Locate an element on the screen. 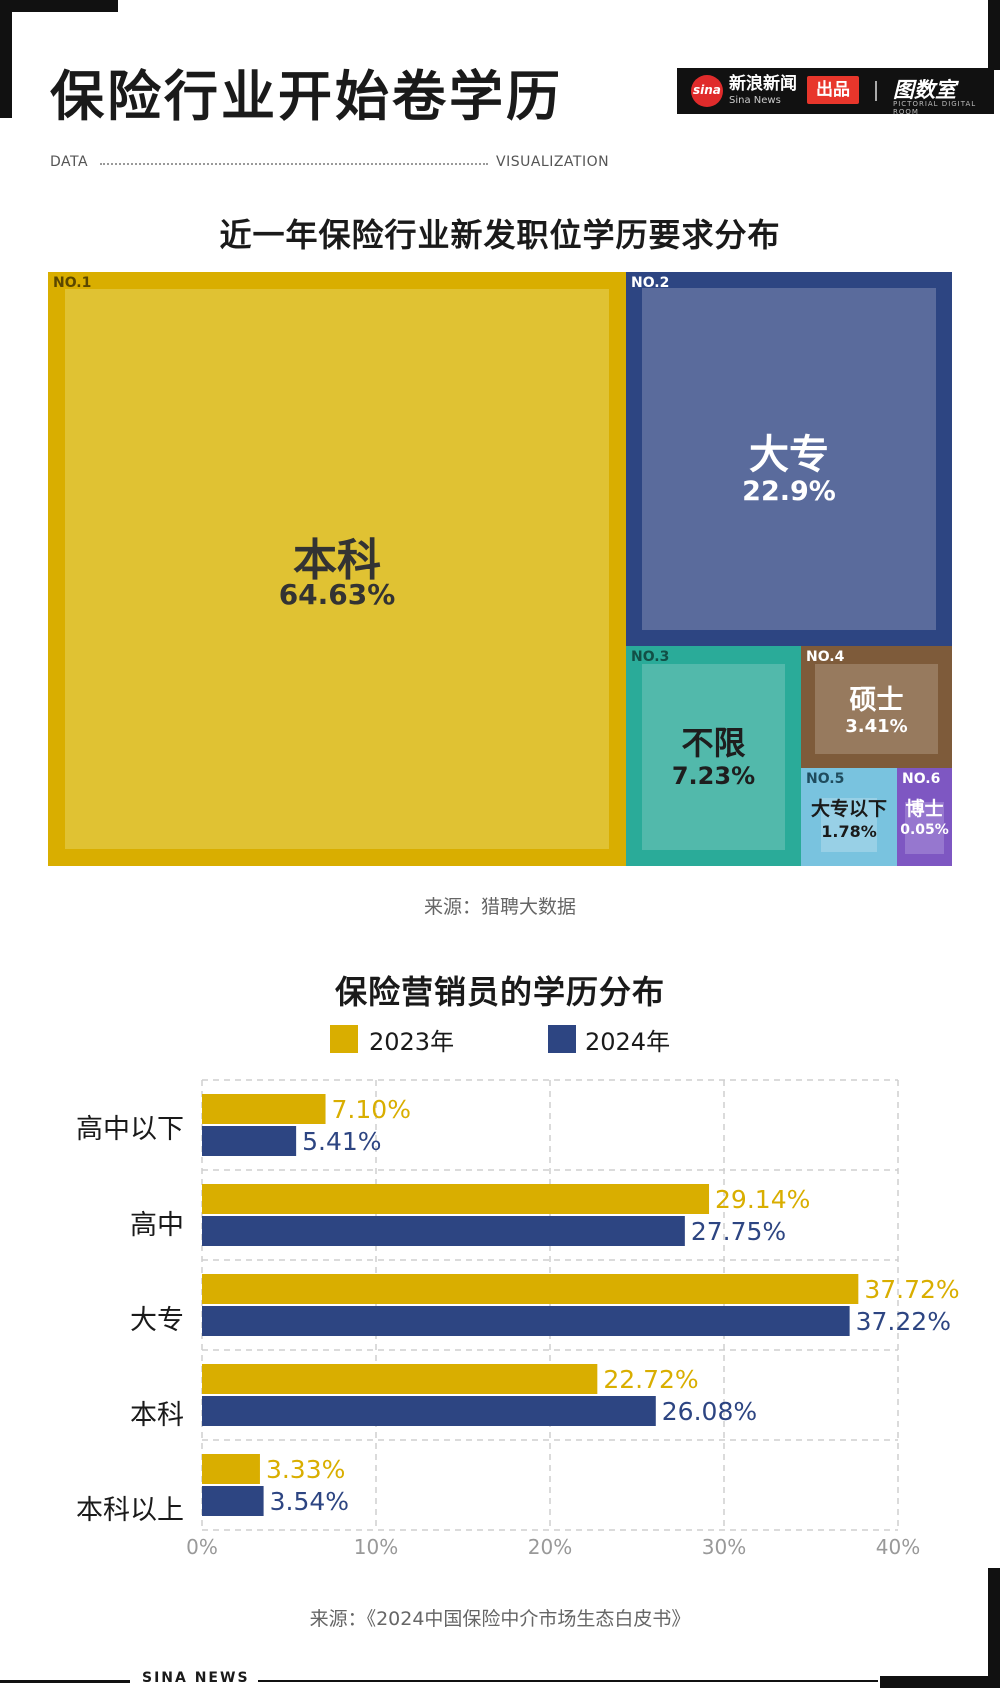 Image resolution: width=1000 pixels, height=1688 pixels. treemap-tile-unlimited: NO.3 不限 7.23% is located at coordinates (713, 756).